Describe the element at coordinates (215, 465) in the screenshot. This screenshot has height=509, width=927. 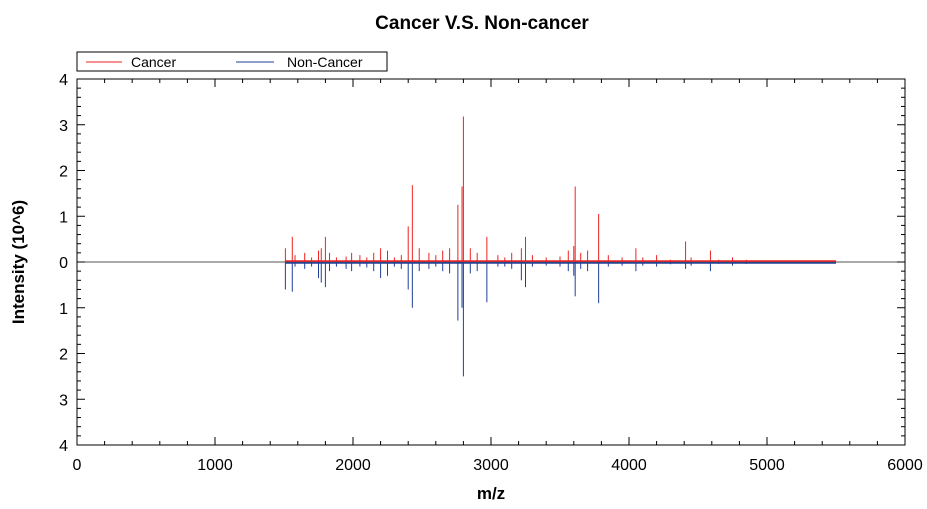
I see `x-tick-label: 1000` at that location.